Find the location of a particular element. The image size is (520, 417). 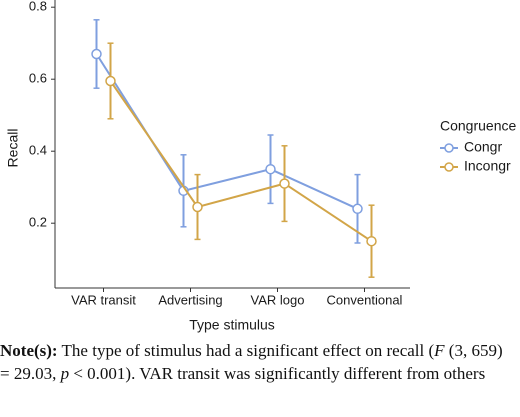

legend-label: Incongr is located at coordinates (487, 166).